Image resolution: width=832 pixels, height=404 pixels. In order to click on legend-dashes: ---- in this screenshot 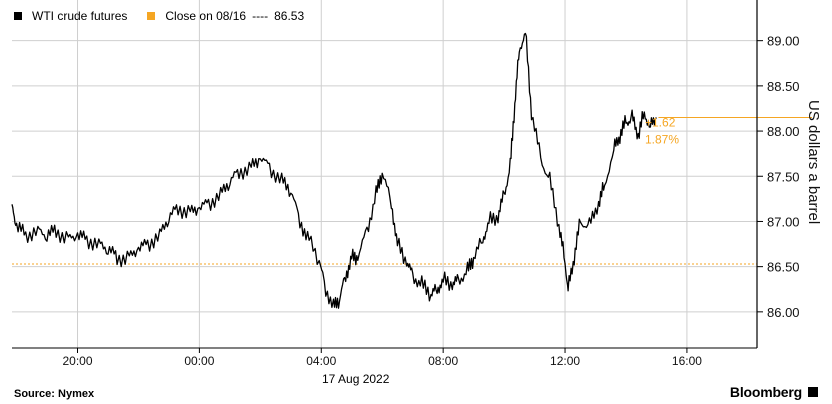, I will do `click(260, 16)`.